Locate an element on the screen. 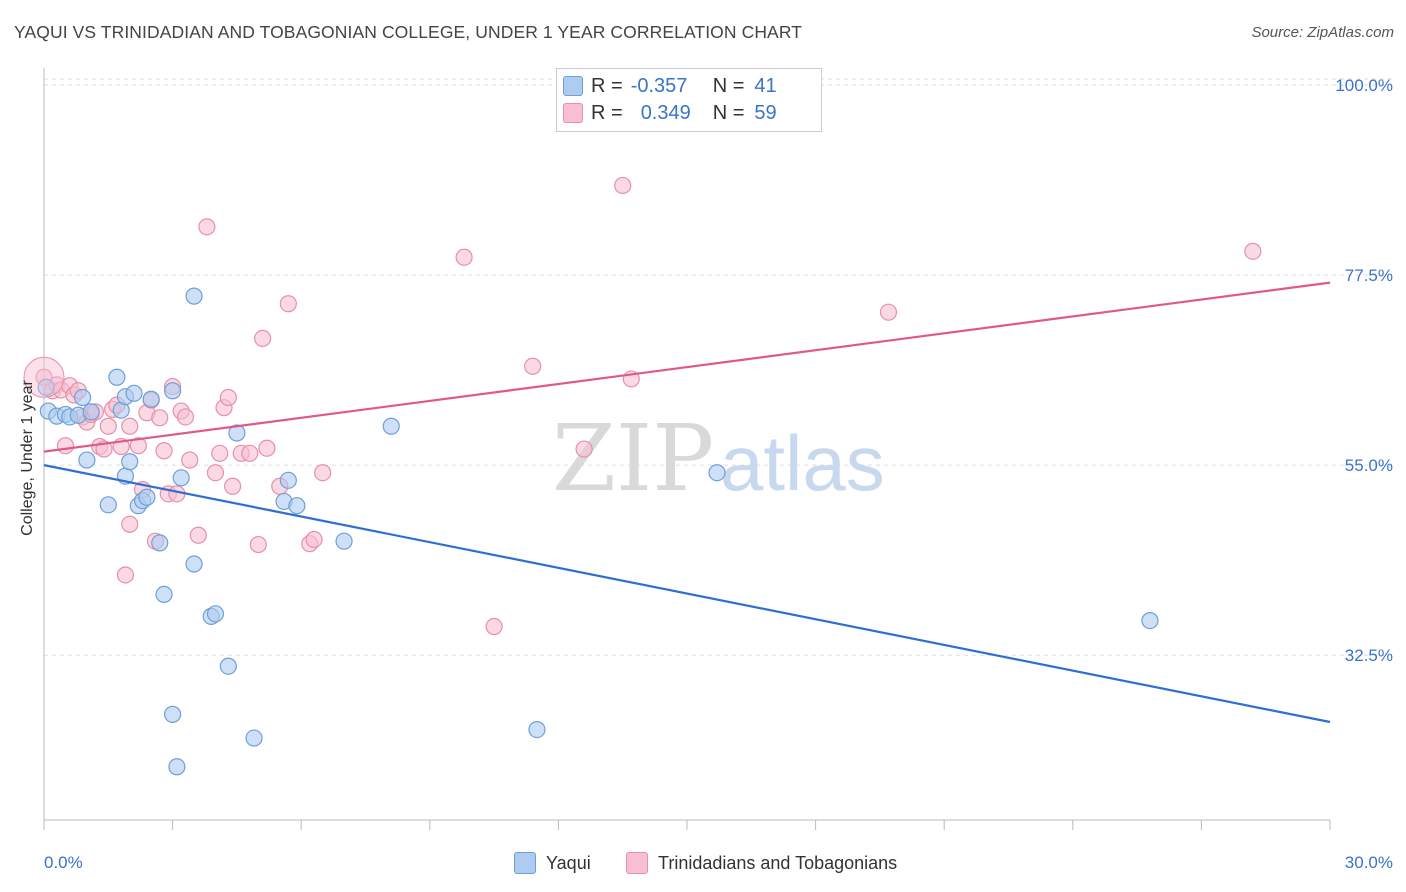  watermark-zip: ZIP is located at coordinates (633, 458).